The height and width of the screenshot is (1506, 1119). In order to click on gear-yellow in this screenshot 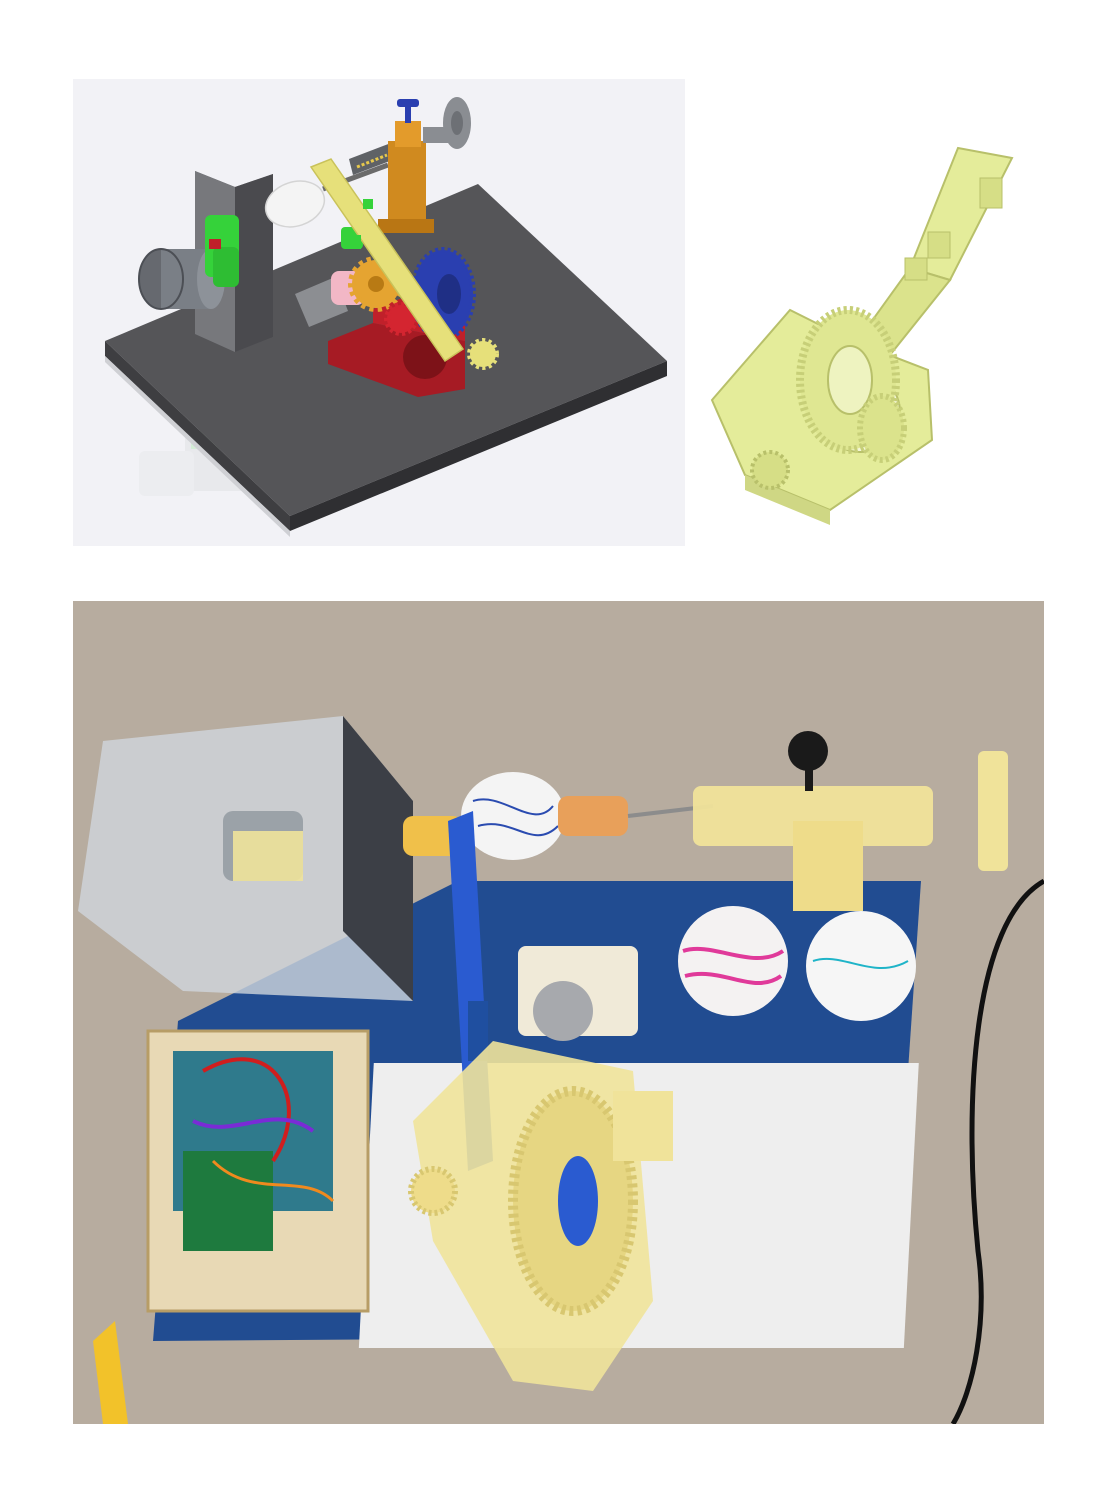, I will do `click(483, 354)`.